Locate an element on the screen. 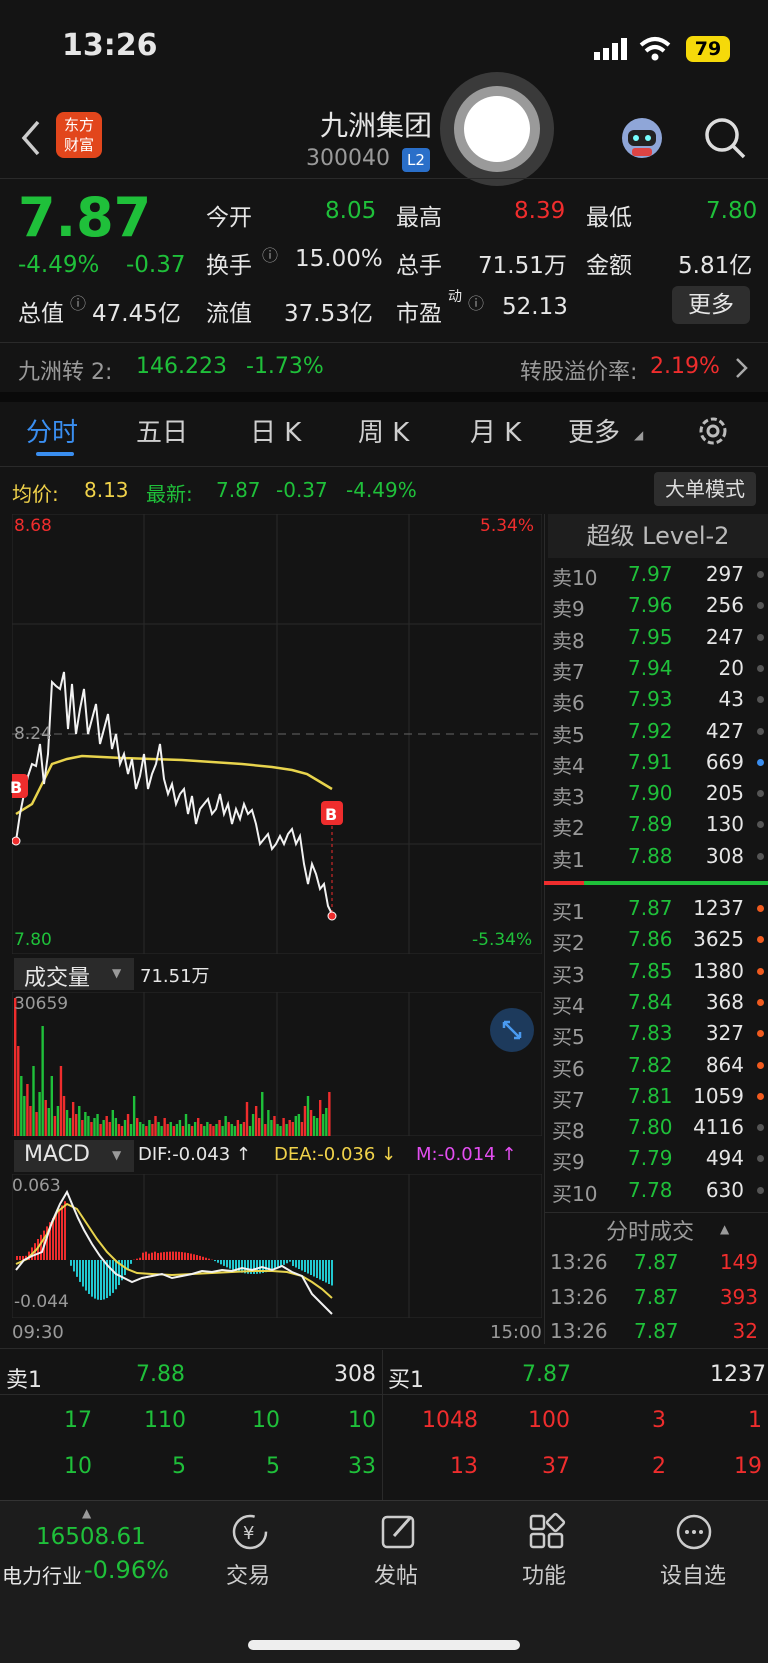 This screenshot has width=768, height=1663. status-time: 13:26 is located at coordinates (110, 45).